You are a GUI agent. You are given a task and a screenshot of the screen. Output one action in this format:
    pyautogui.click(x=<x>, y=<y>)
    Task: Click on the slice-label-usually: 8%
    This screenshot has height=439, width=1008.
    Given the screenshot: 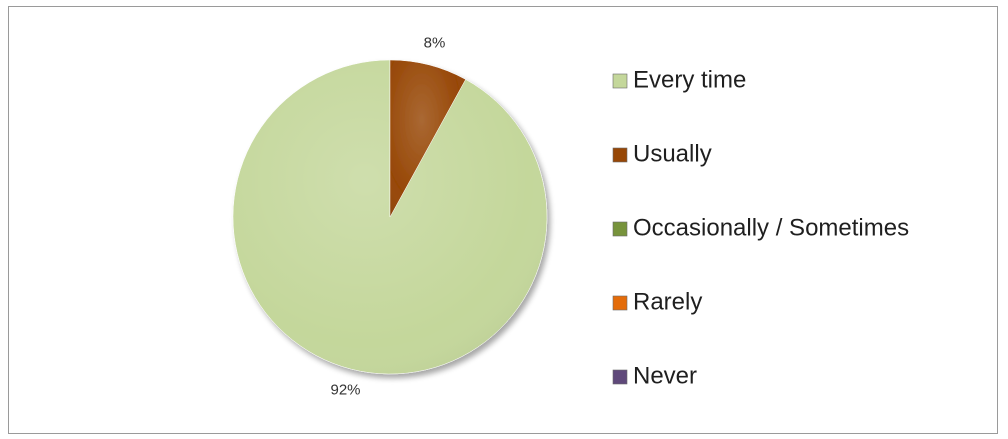 What is the action you would take?
    pyautogui.click(x=435, y=43)
    